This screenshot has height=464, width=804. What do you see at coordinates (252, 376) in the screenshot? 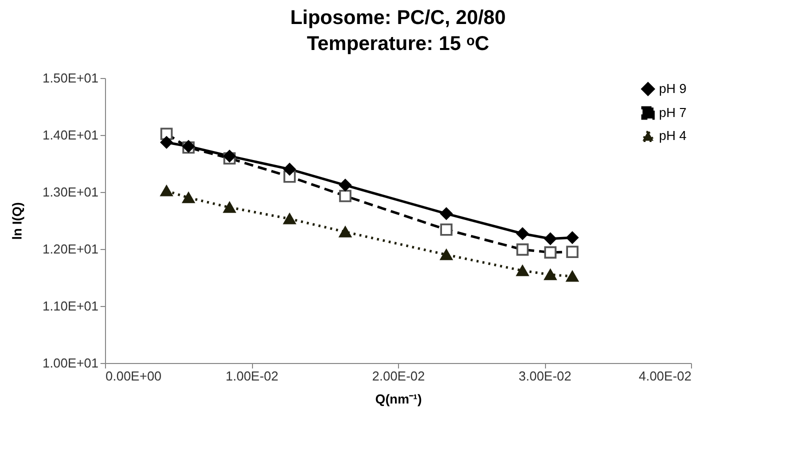
I see `x-tick-label: 1.00E-02` at bounding box center [252, 376].